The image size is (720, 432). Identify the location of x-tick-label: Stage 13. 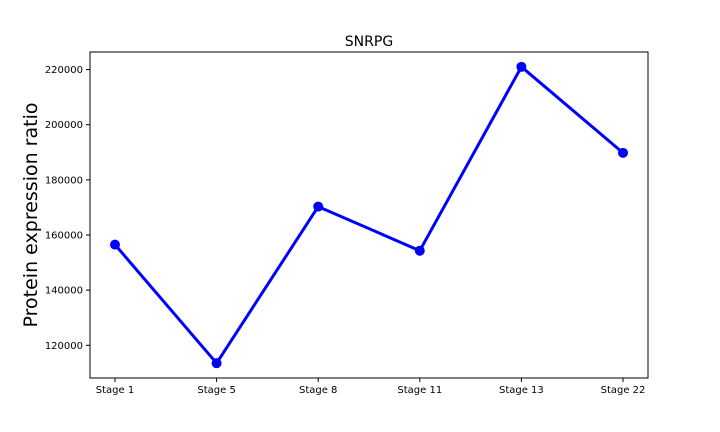
(521, 390).